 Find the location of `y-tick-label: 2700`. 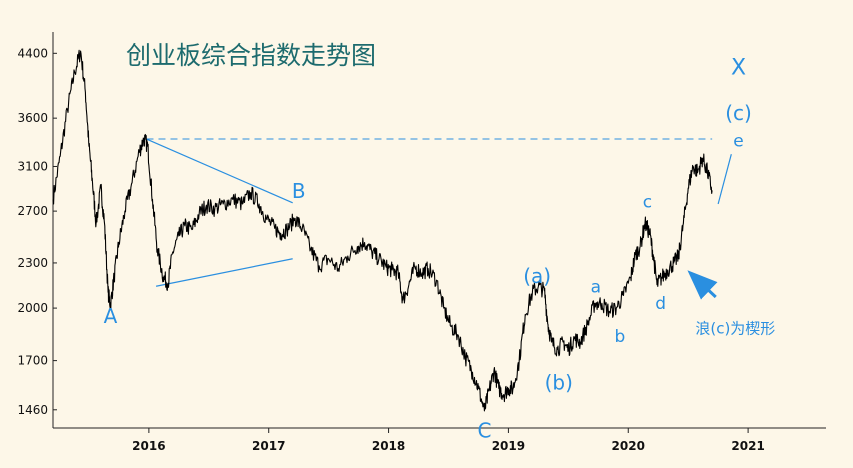

y-tick-label: 2700 is located at coordinates (32, 211).